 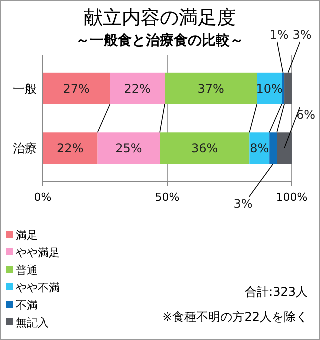 What do you see at coordinates (260, 149) in the screenshot?
I see `data-label: 8%` at bounding box center [260, 149].